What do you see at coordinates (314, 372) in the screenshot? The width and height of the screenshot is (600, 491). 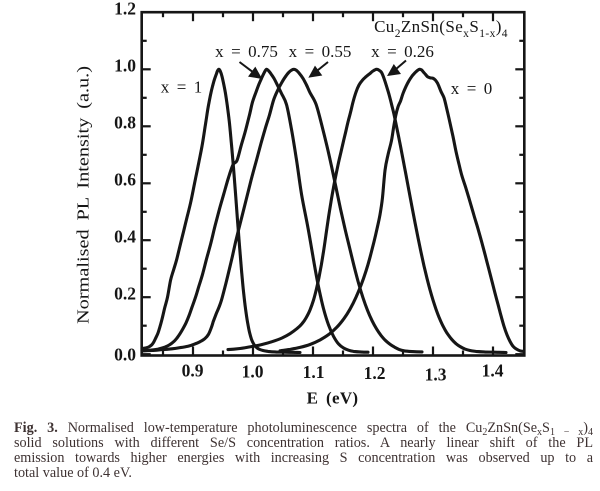 I see `svg-text: 1.1` at bounding box center [314, 372].